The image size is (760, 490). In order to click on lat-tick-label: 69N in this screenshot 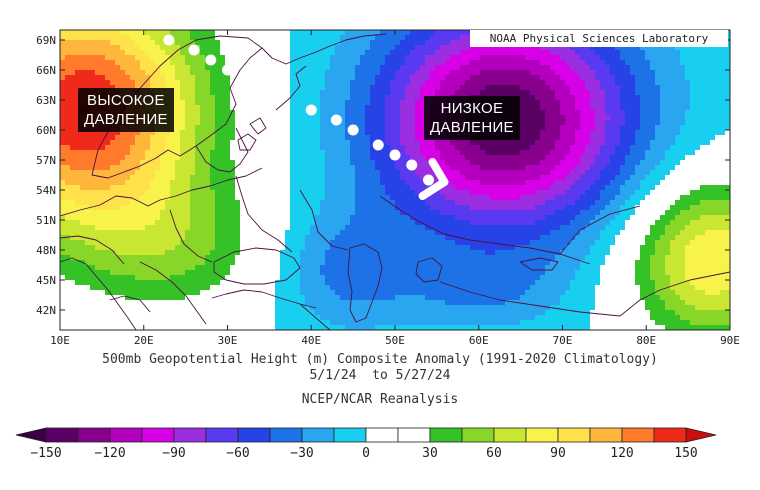, I will do `click(46, 40)`.